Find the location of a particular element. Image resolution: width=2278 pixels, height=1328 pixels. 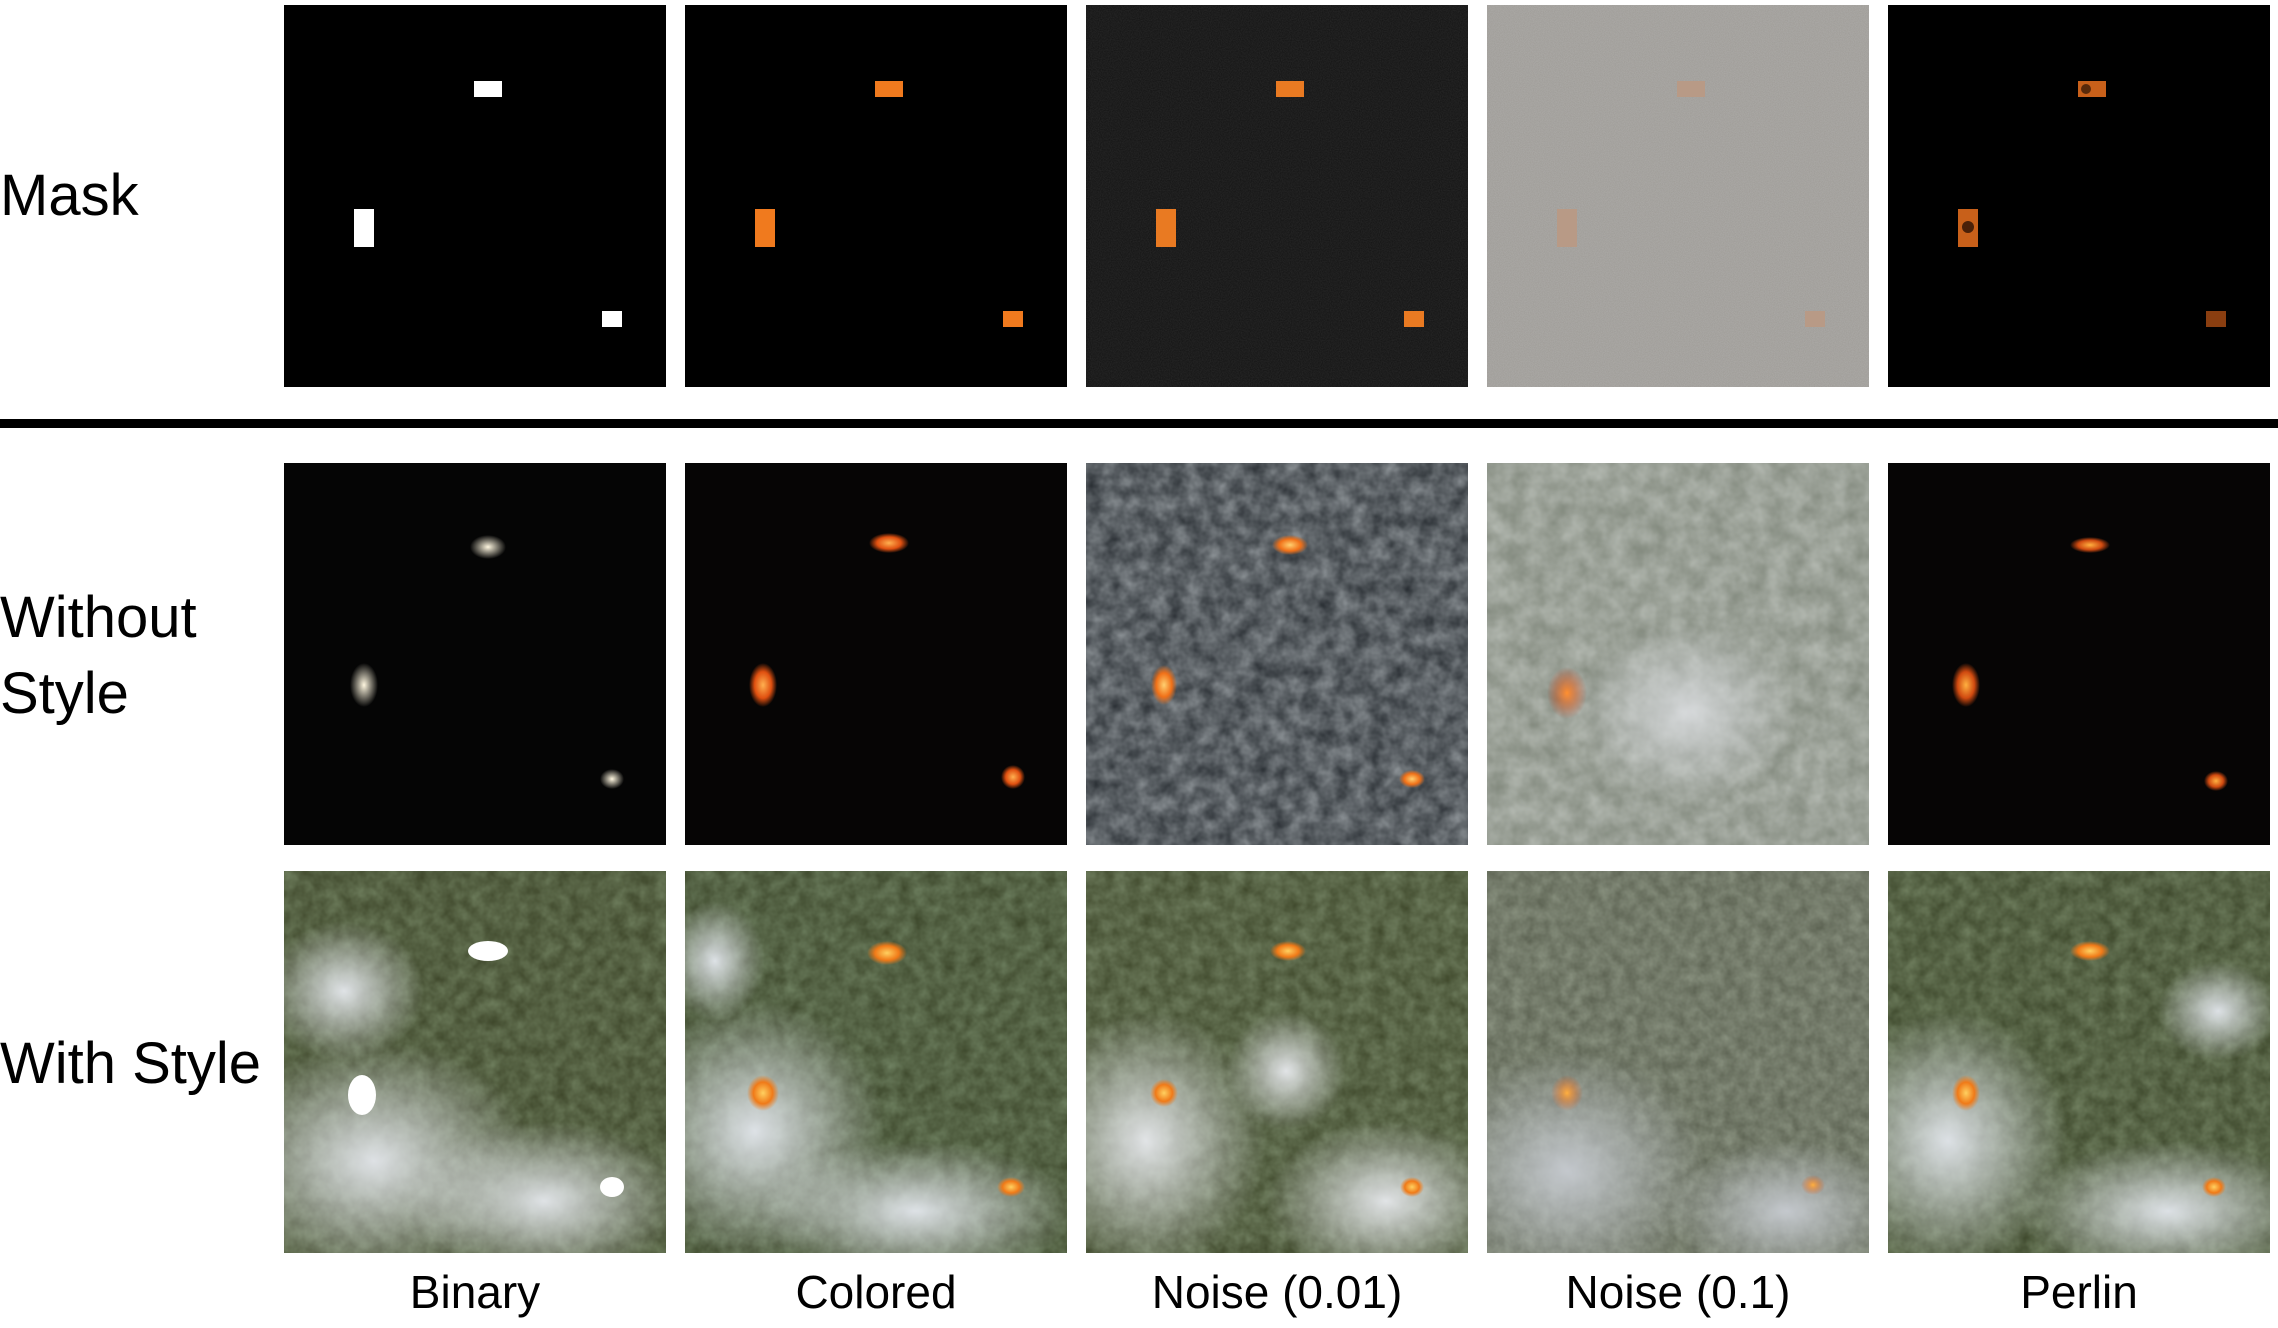

mask-colored-image is located at coordinates (876, 196).